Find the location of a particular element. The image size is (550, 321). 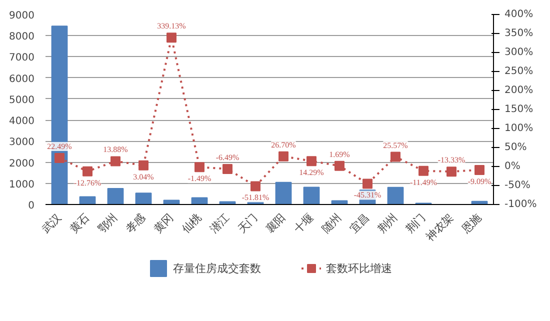

y2-tick-label: 200% is located at coordinates (519, 90).